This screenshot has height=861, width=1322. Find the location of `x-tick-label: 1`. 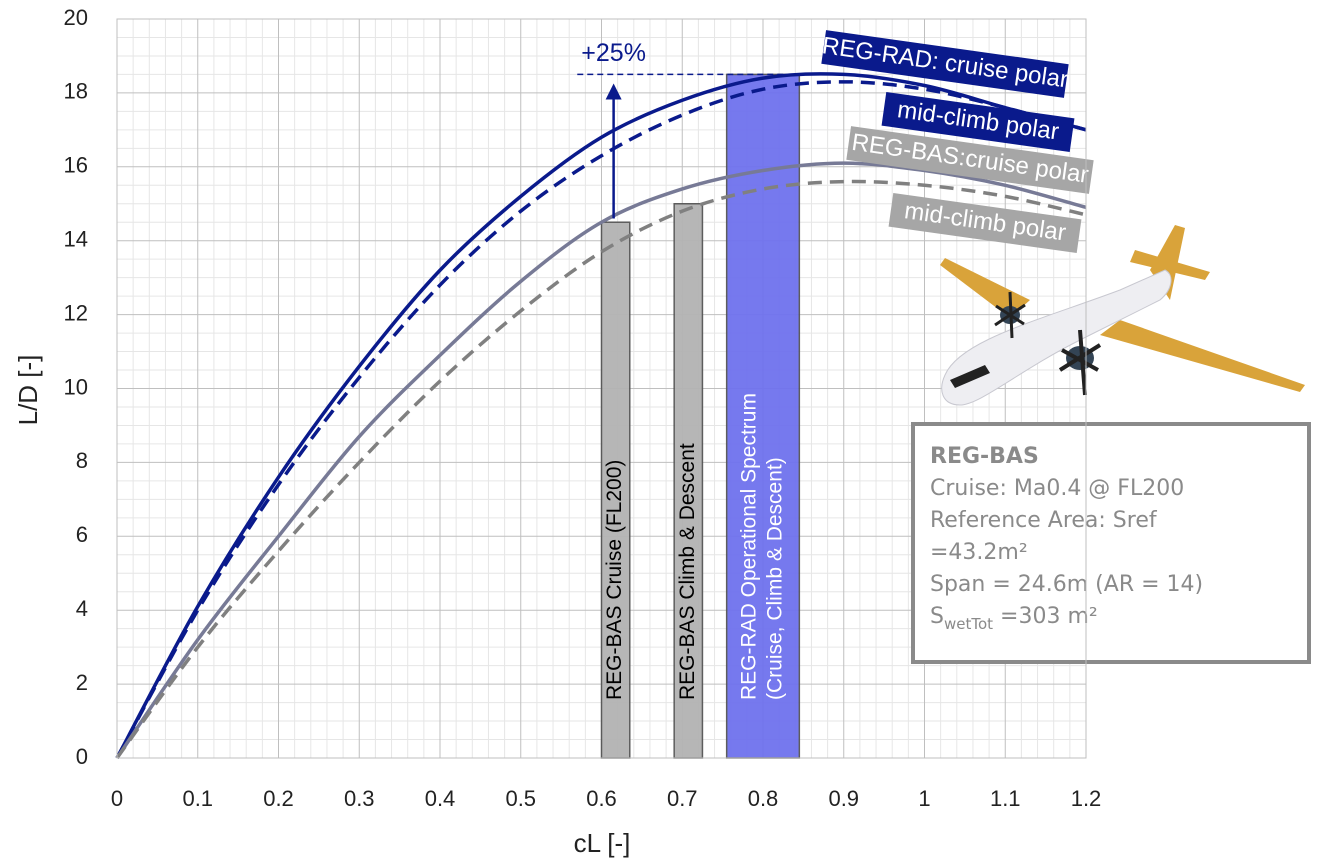

x-tick-label: 1 is located at coordinates (924, 798).